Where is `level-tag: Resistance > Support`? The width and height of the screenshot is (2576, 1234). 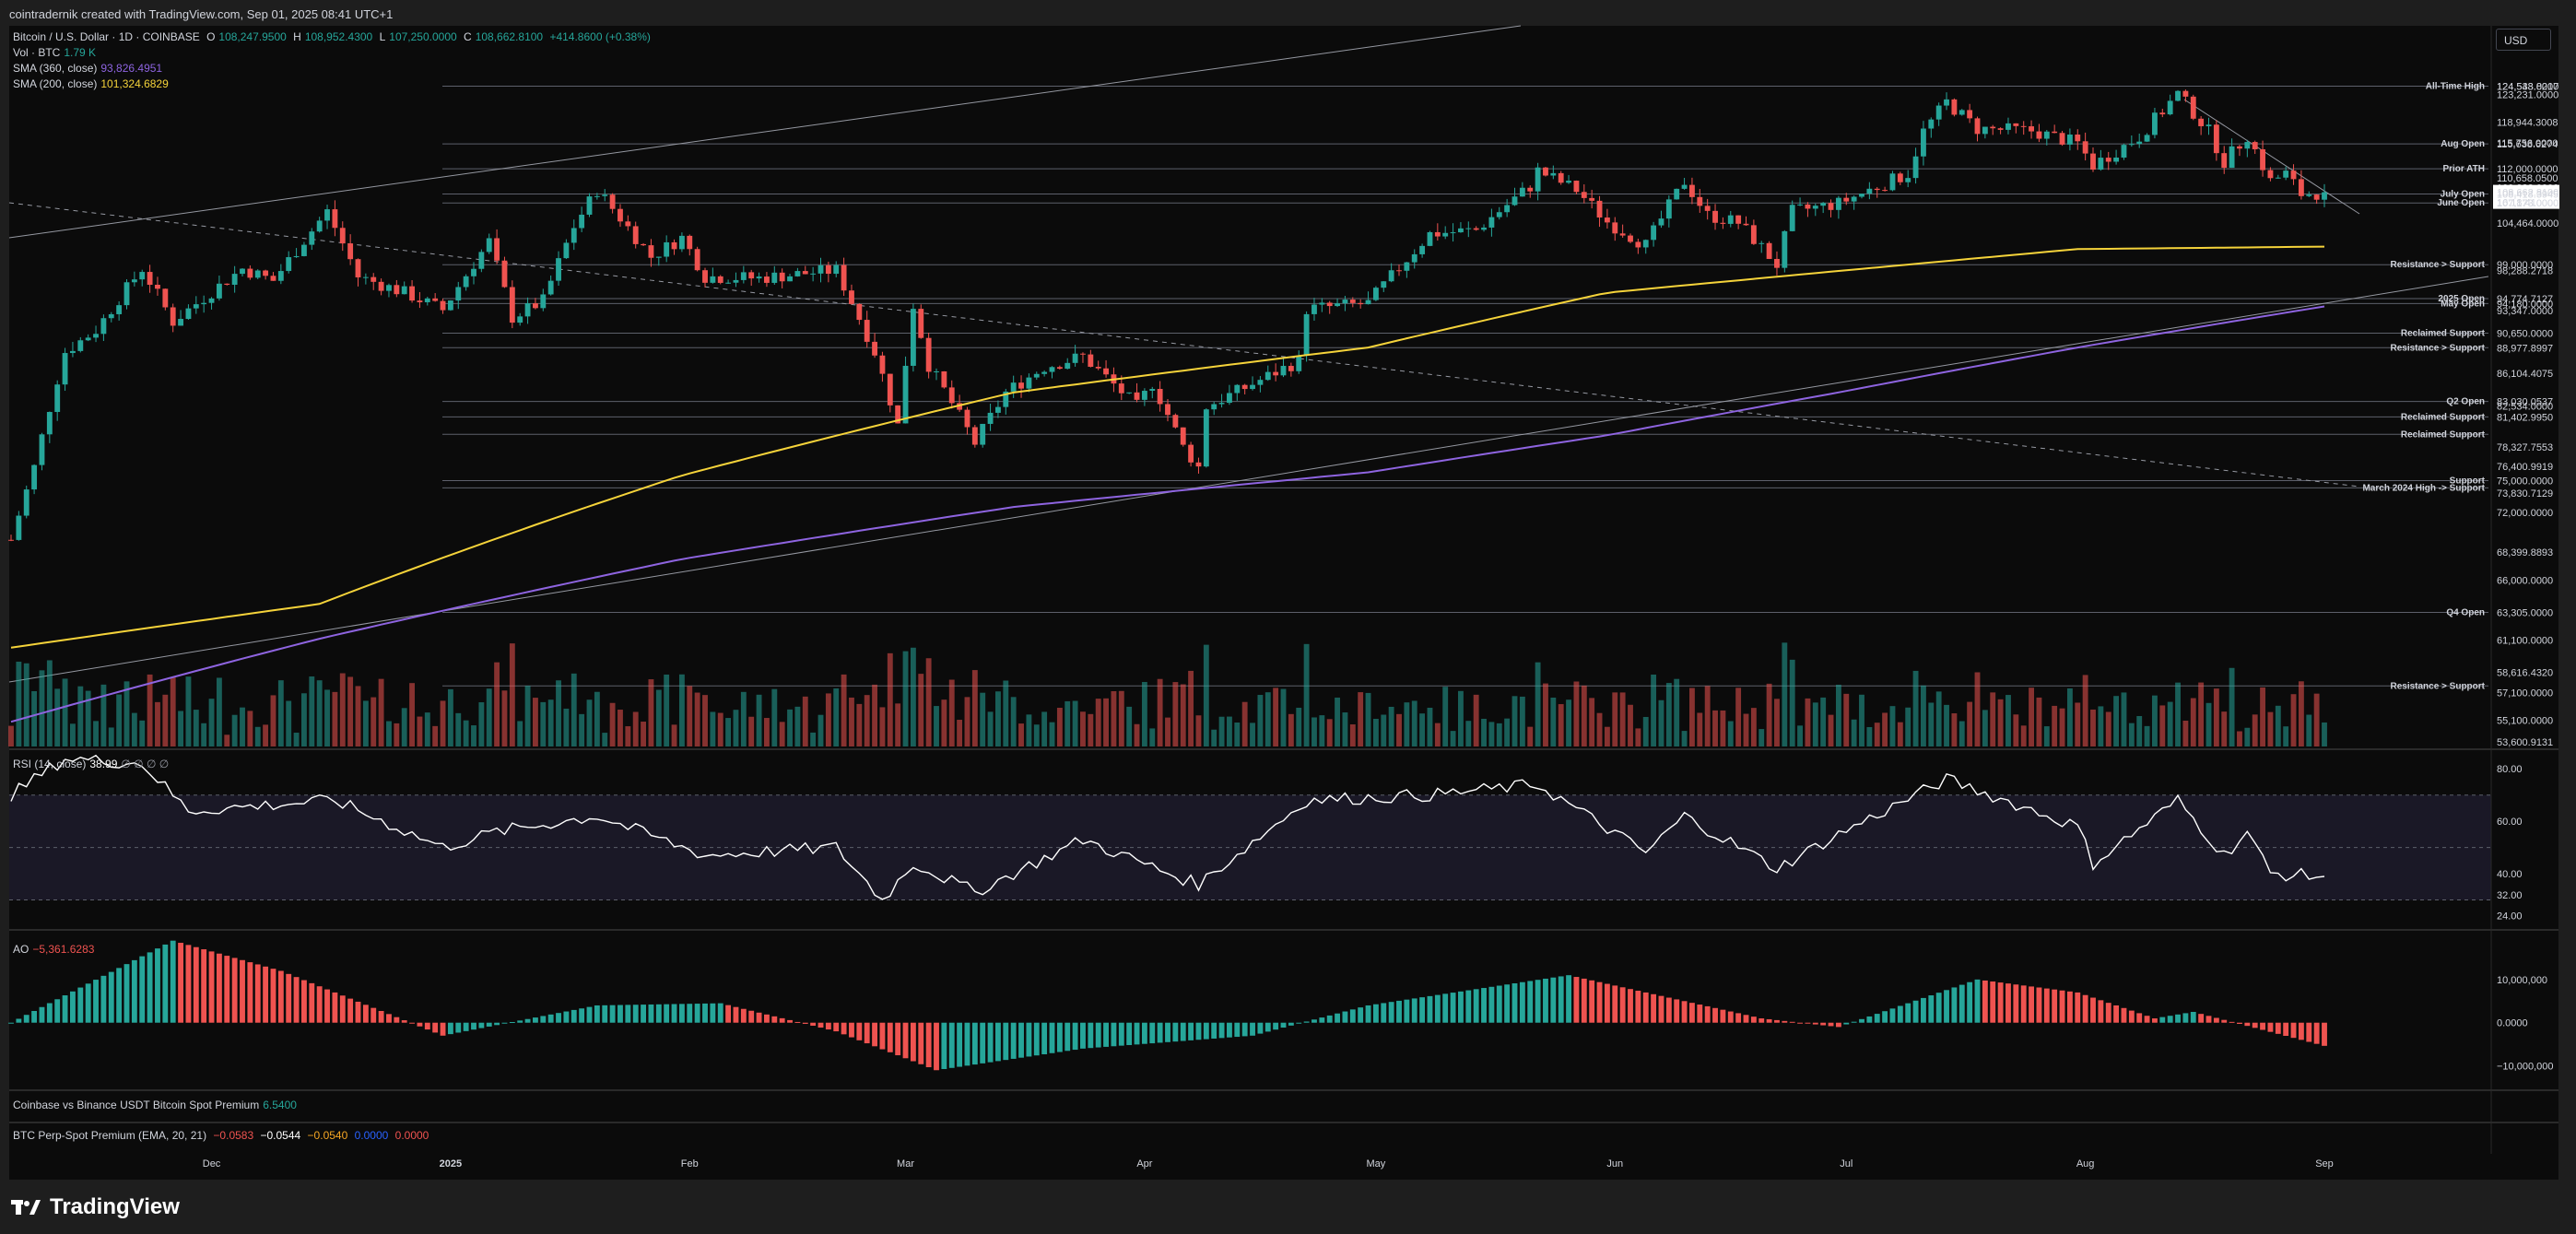 level-tag: Resistance > Support is located at coordinates (2437, 686).